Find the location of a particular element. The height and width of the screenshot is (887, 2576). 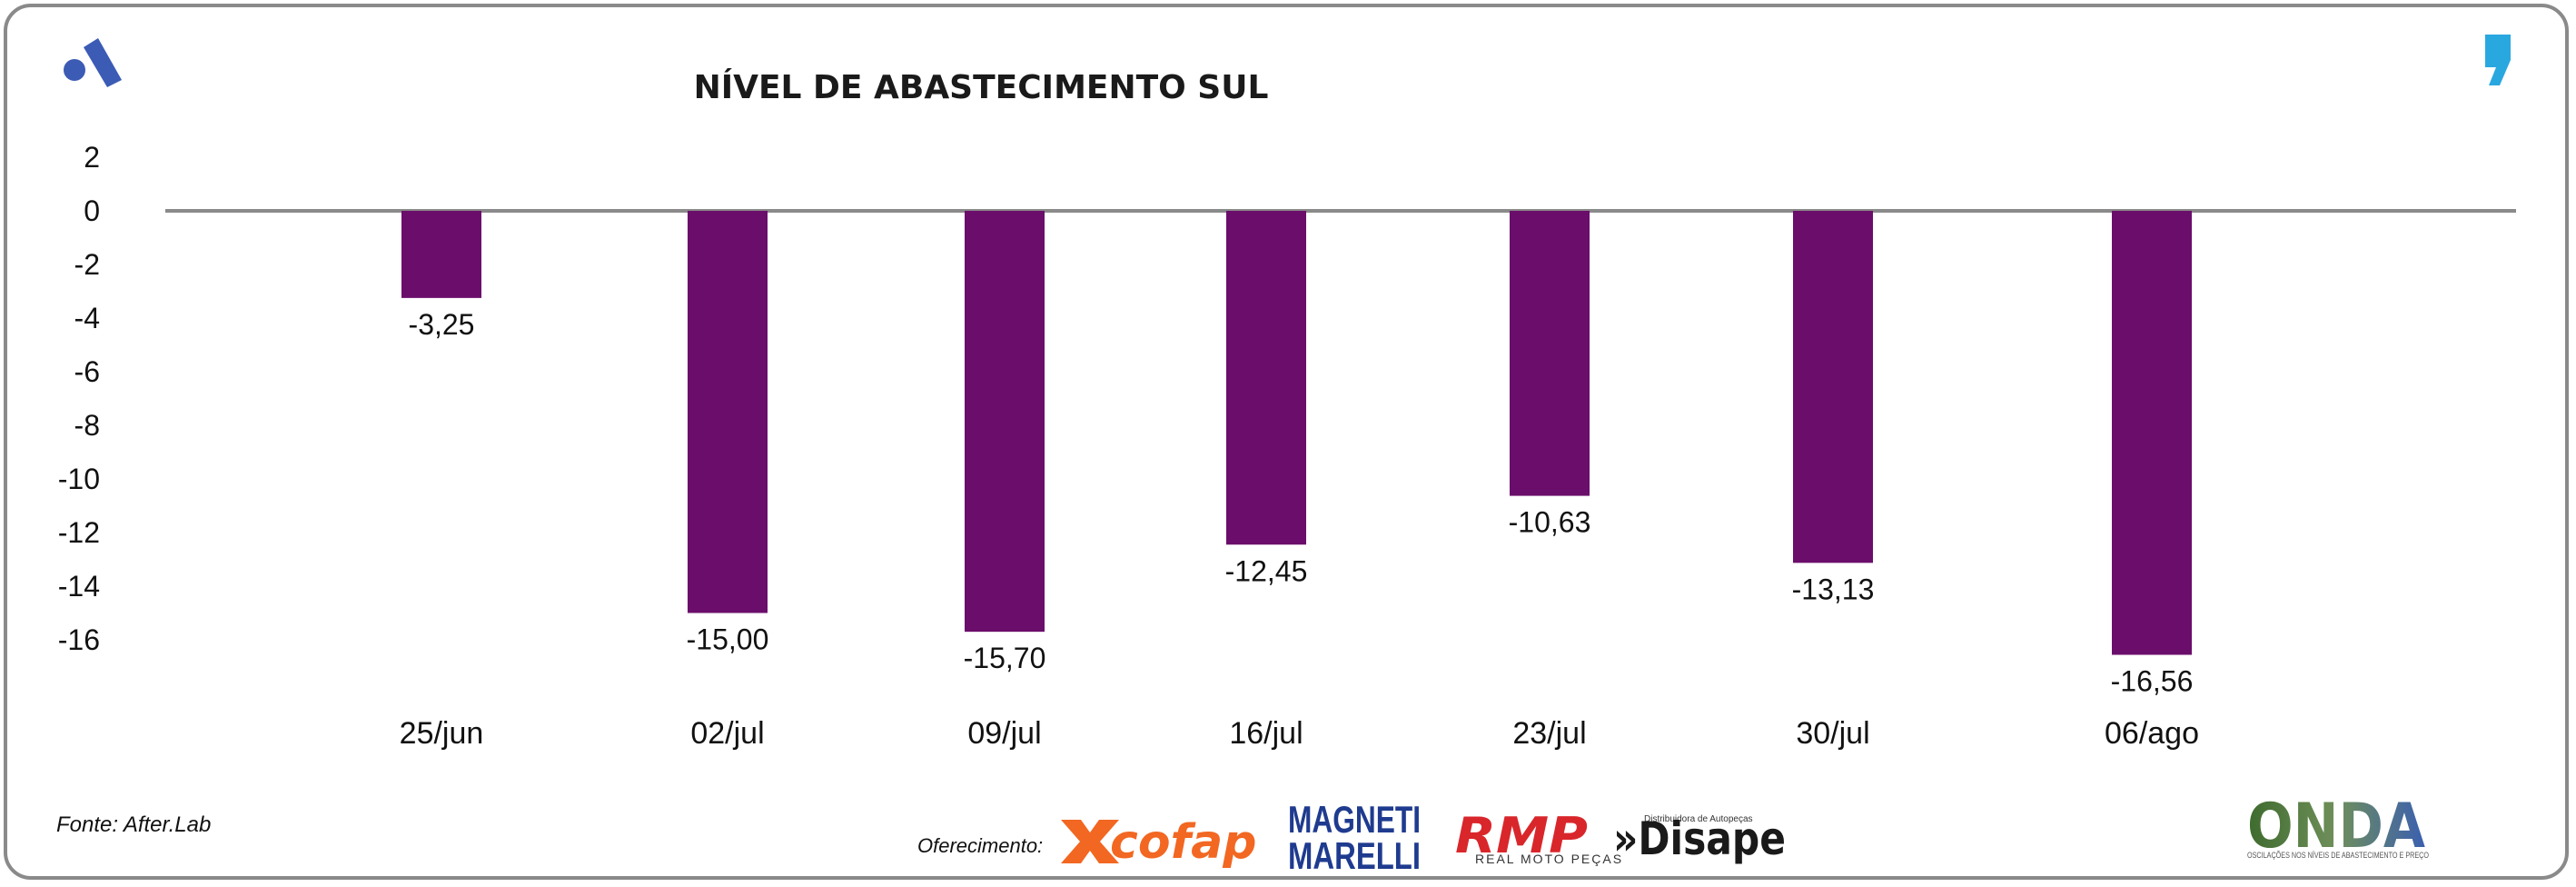

y-tick-label: -2 is located at coordinates (87, 264).